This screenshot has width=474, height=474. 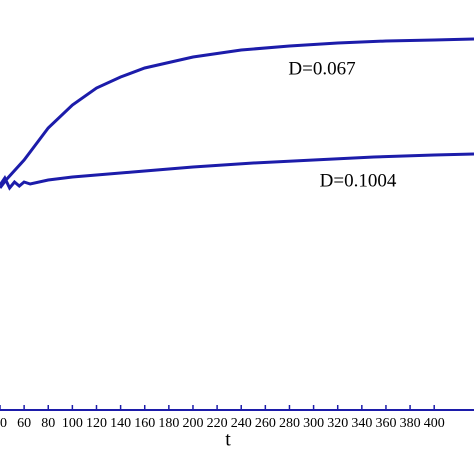 I want to click on series-label: D=0.1004, so click(x=358, y=180).